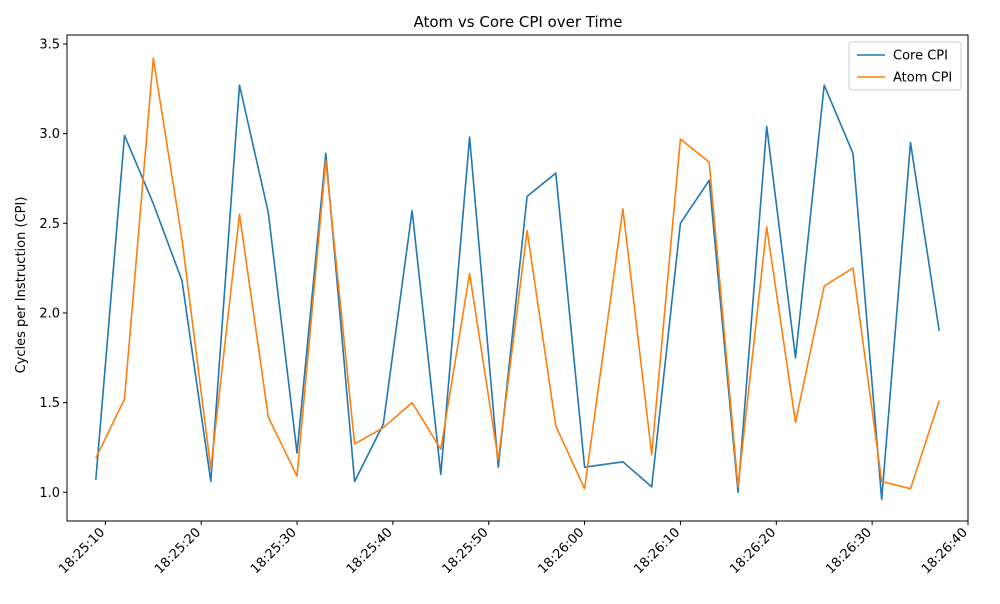  Describe the element at coordinates (21, 285) in the screenshot. I see `y-axis-title: Cycles per Instruction (CPI)` at that location.